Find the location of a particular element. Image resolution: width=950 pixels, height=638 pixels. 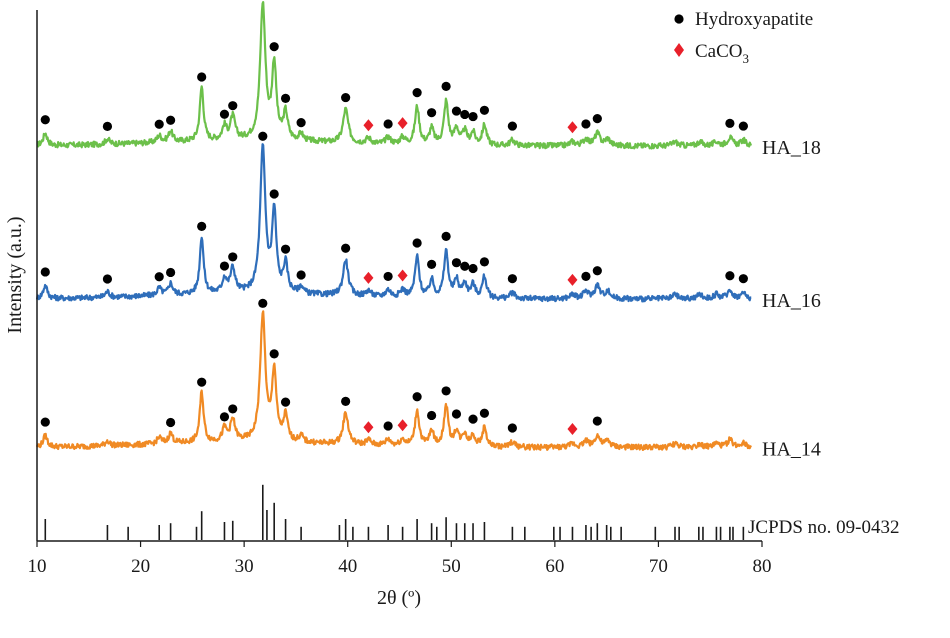

x-tick-label: 30 is located at coordinates (244, 566).